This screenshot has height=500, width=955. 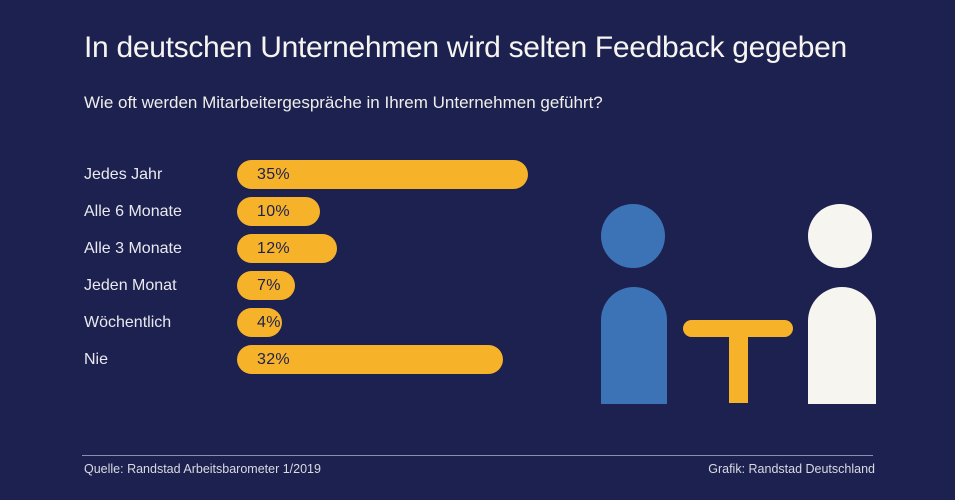 I want to click on chart-row: Jedes Jahr 35%, so click(x=306, y=174).